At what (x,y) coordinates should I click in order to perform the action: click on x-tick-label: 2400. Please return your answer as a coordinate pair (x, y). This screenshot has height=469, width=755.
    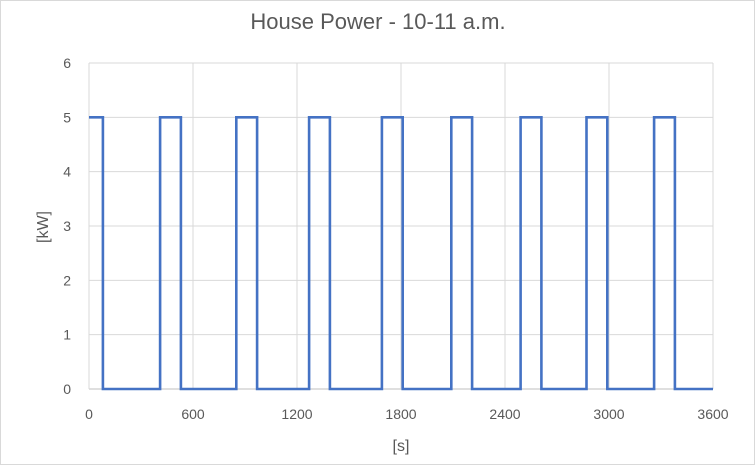
    Looking at the image, I should click on (504, 414).